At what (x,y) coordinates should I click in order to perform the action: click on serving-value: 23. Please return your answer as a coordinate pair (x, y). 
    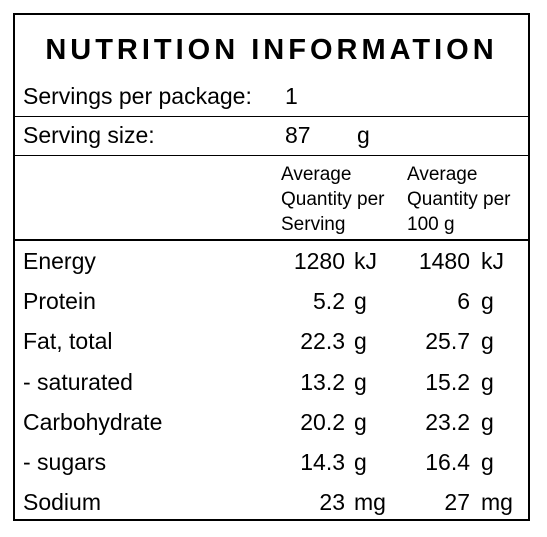
    Looking at the image, I should click on (332, 502).